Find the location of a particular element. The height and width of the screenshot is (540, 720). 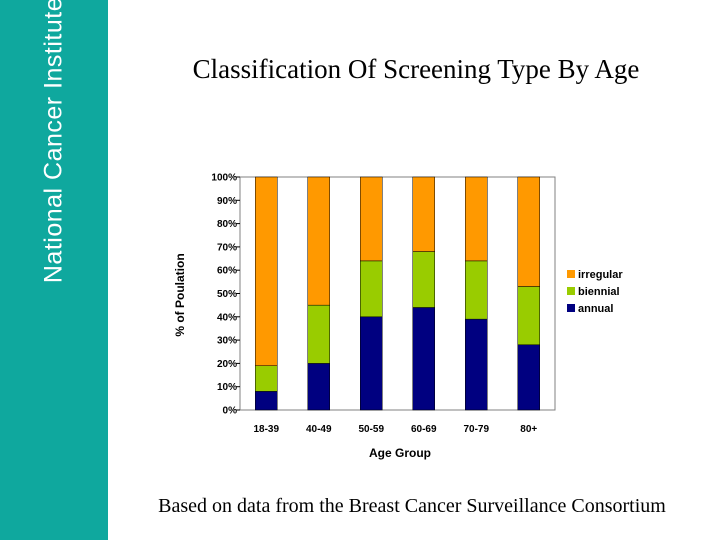

legend-swatch-annual is located at coordinates (571, 308).